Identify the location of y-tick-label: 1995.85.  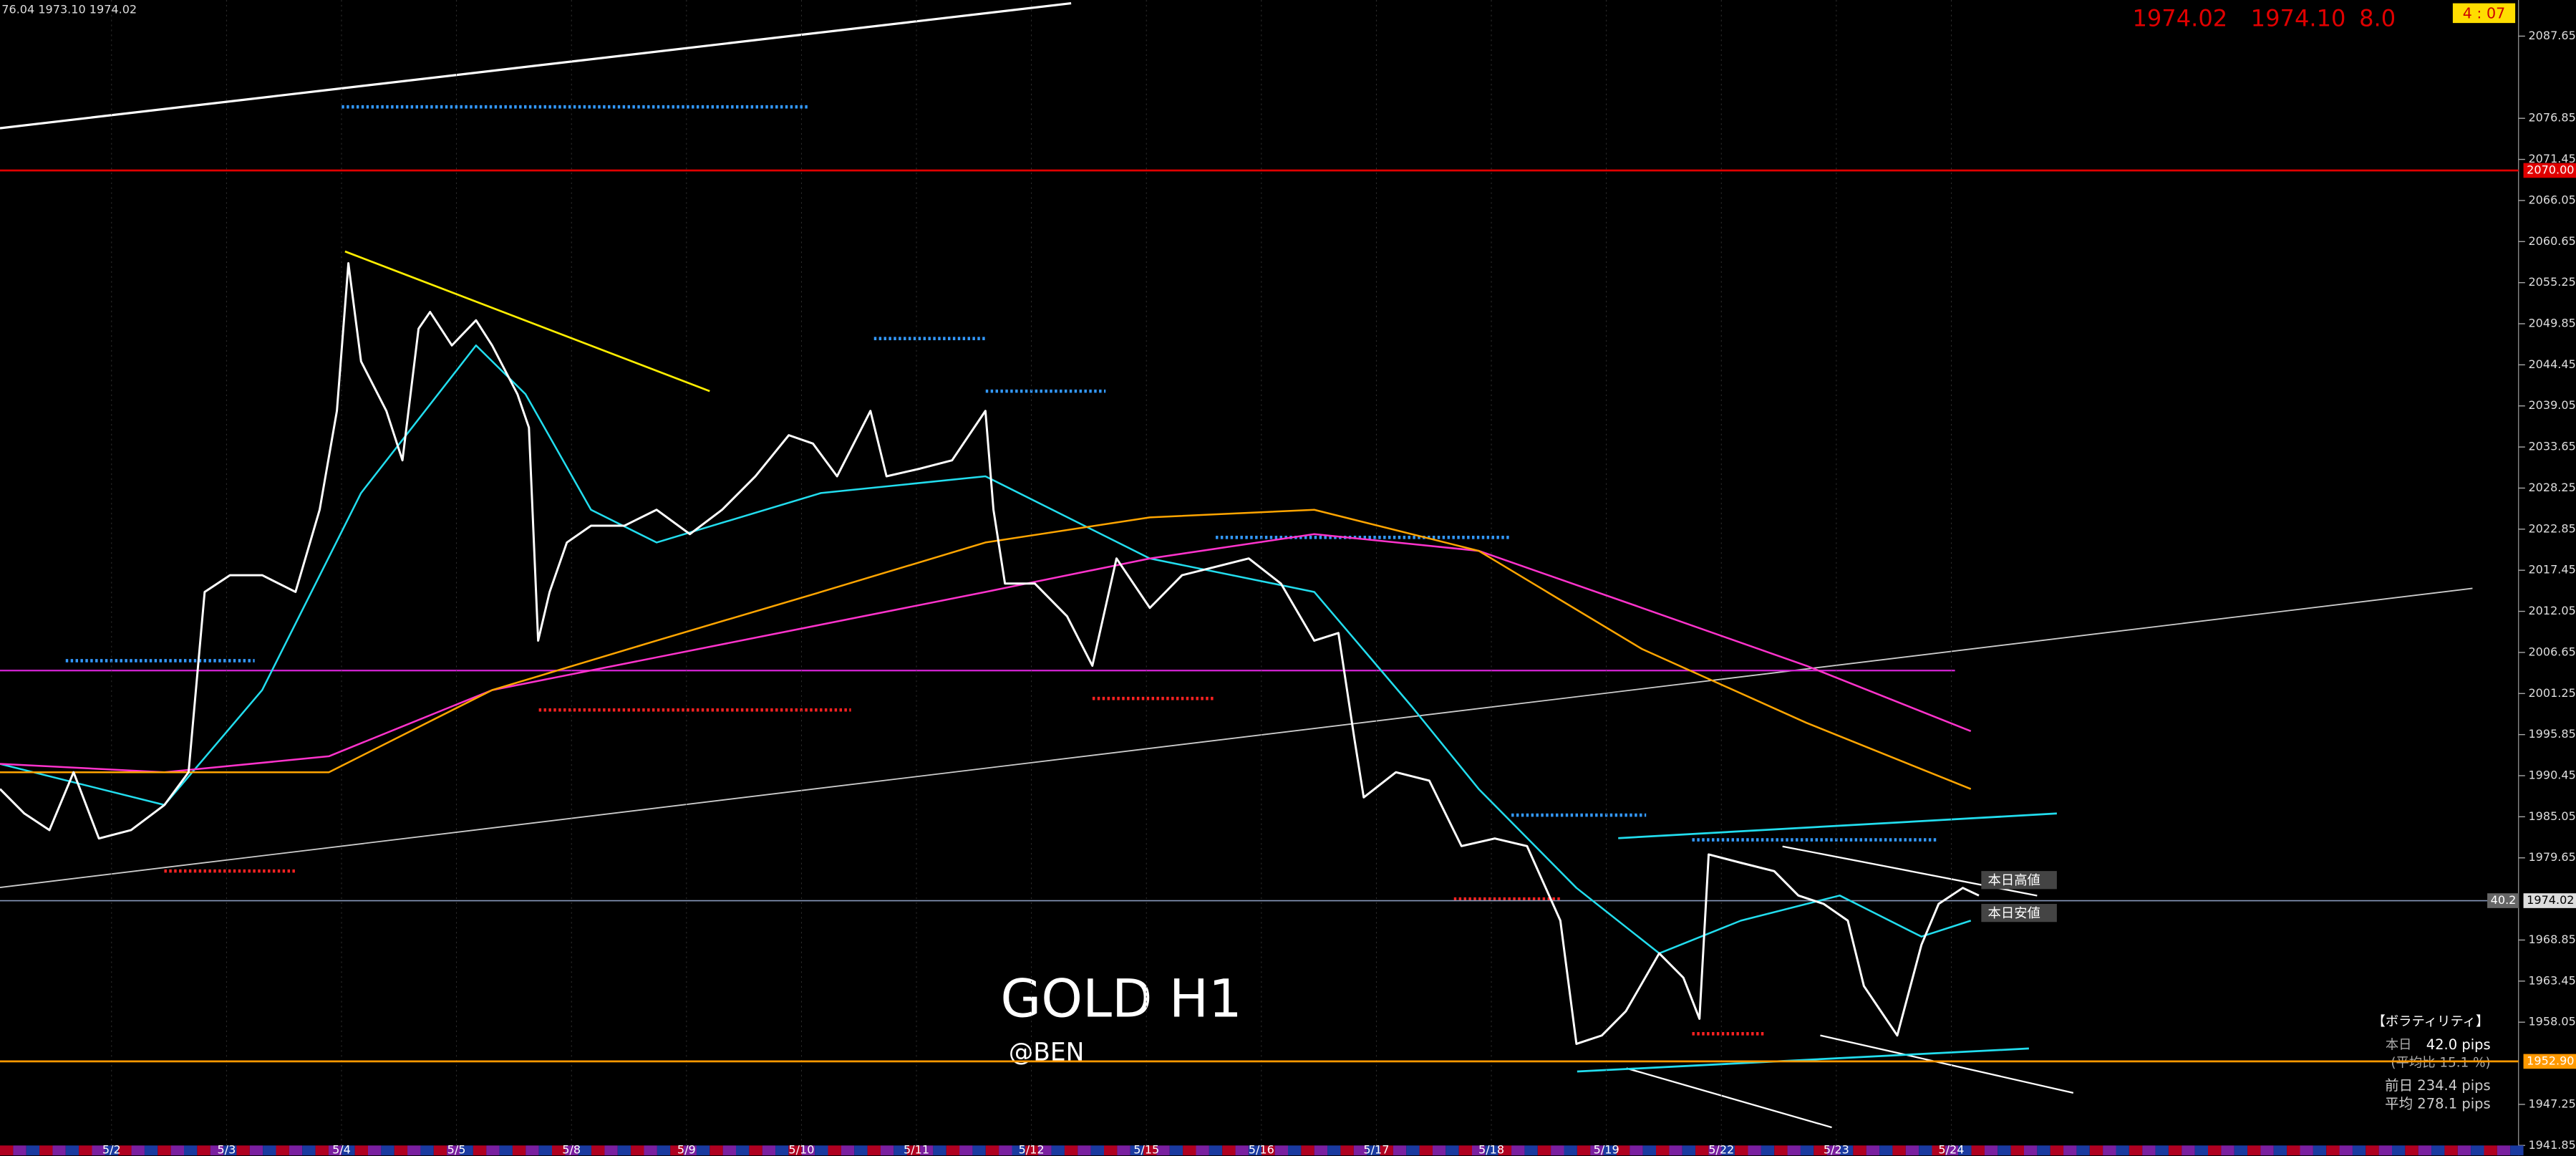
(2551, 734).